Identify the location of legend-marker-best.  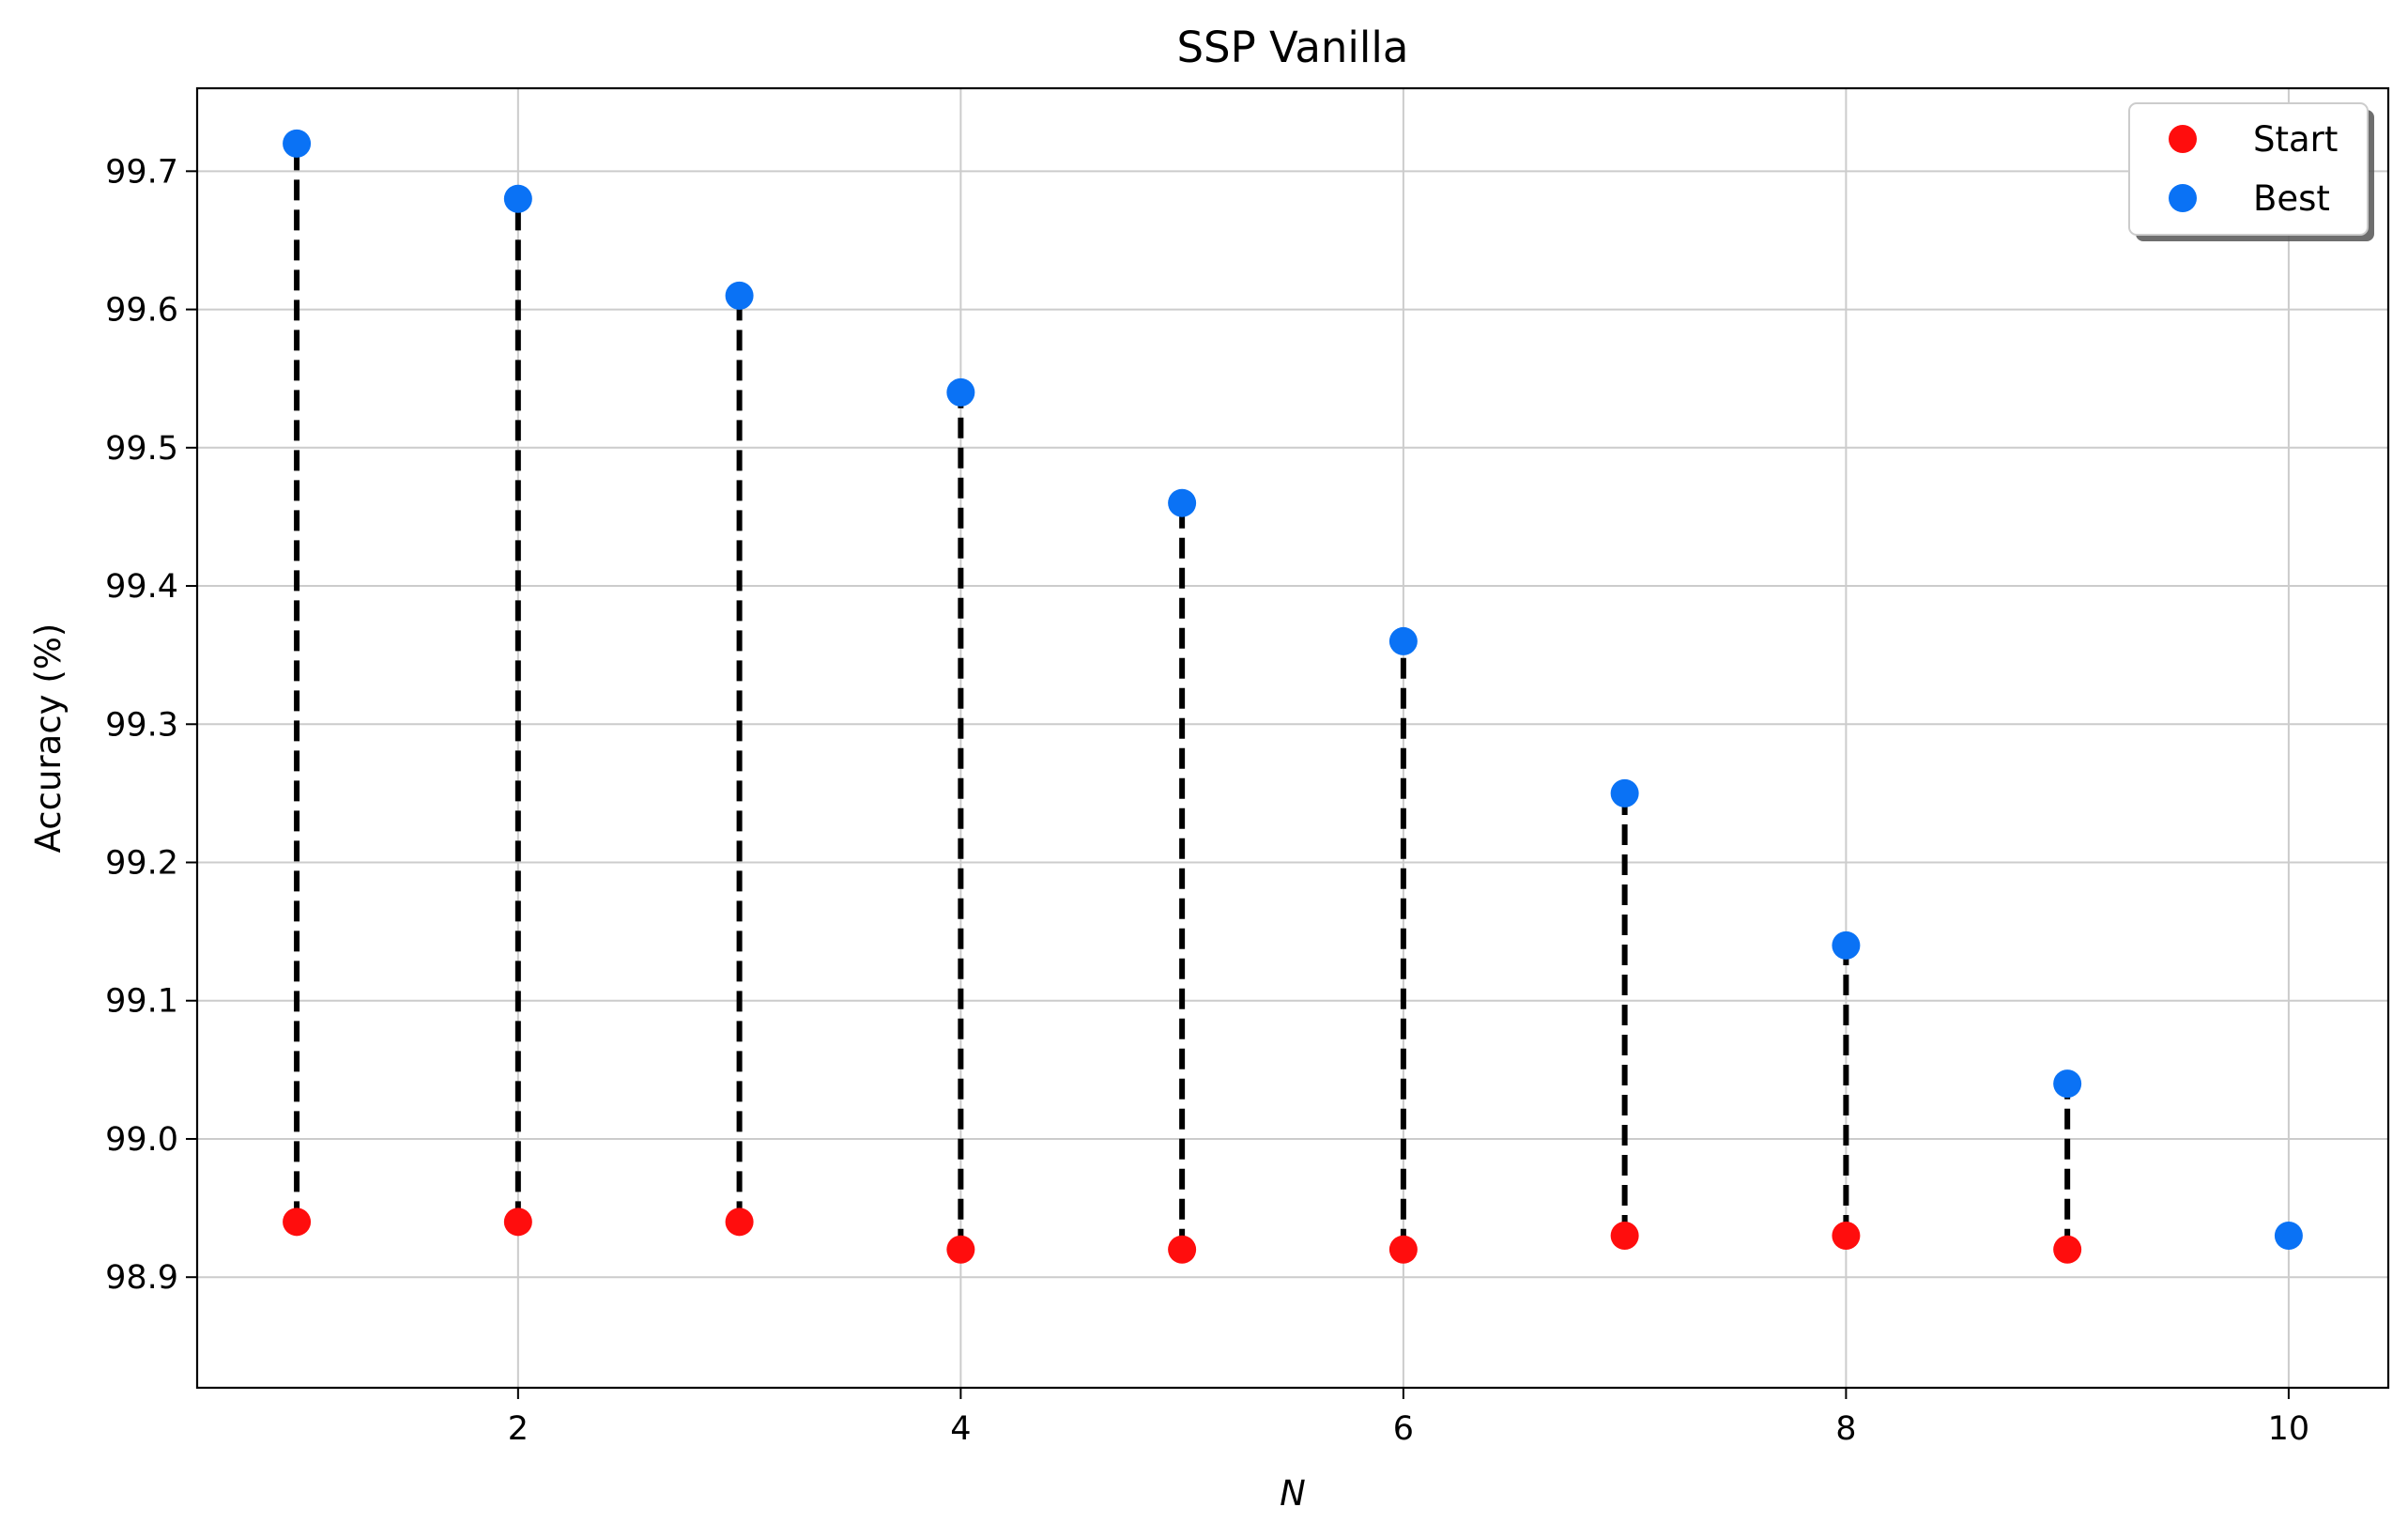
(2183, 198).